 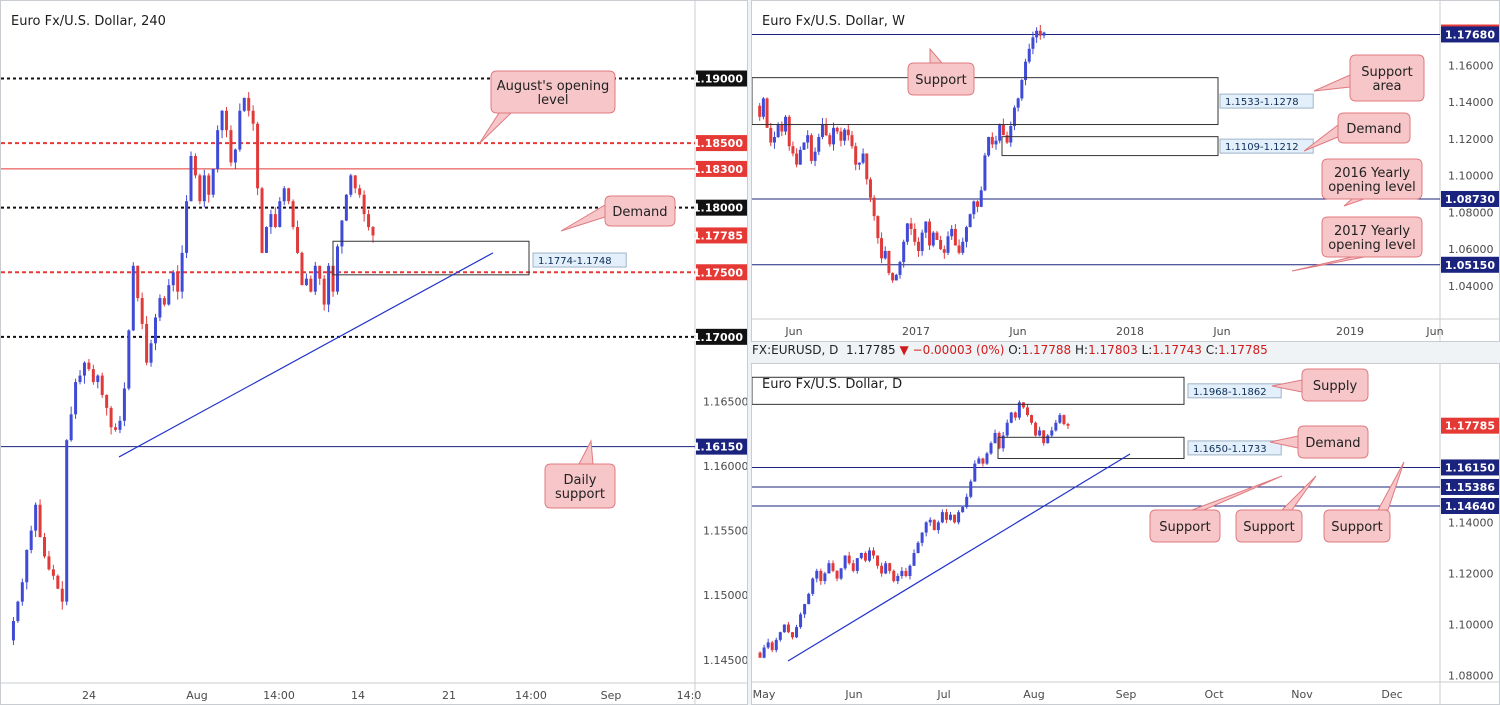 I want to click on callout-label: Support, so click(x=1386, y=72).